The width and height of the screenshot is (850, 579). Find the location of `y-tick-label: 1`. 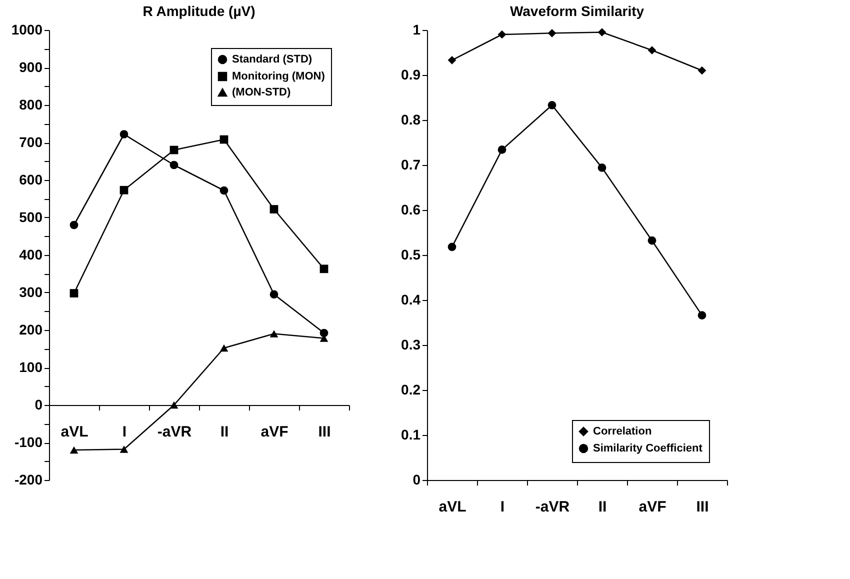

y-tick-label: 1 is located at coordinates (416, 30).